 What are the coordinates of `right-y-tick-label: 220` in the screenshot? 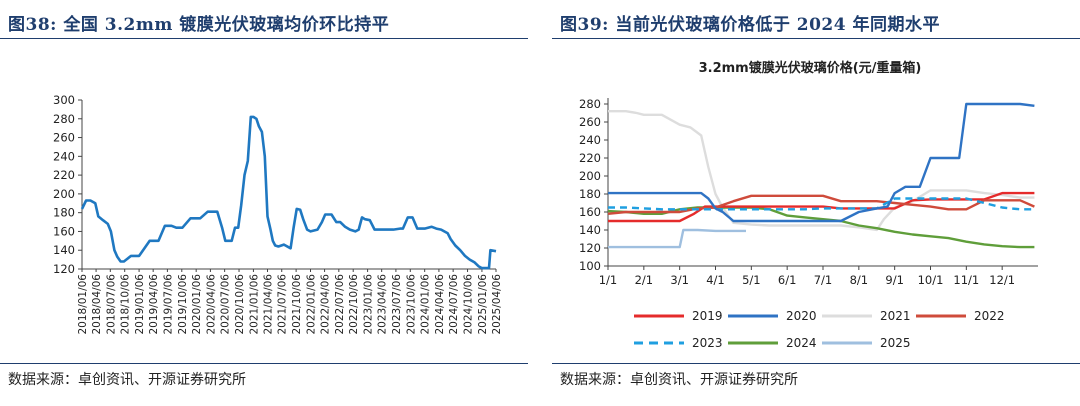 It's located at (590, 158).